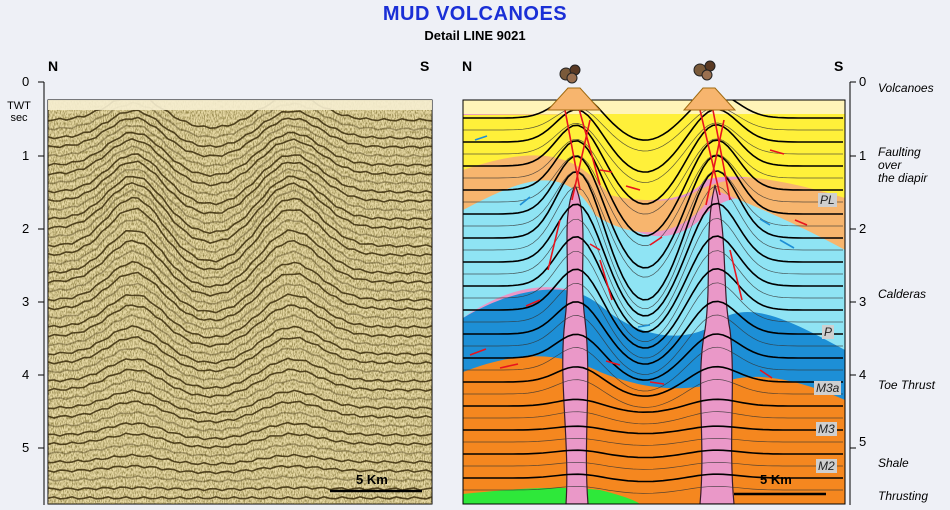 The image size is (950, 510). I want to click on unit-label-m3a: M3a, so click(828, 388).